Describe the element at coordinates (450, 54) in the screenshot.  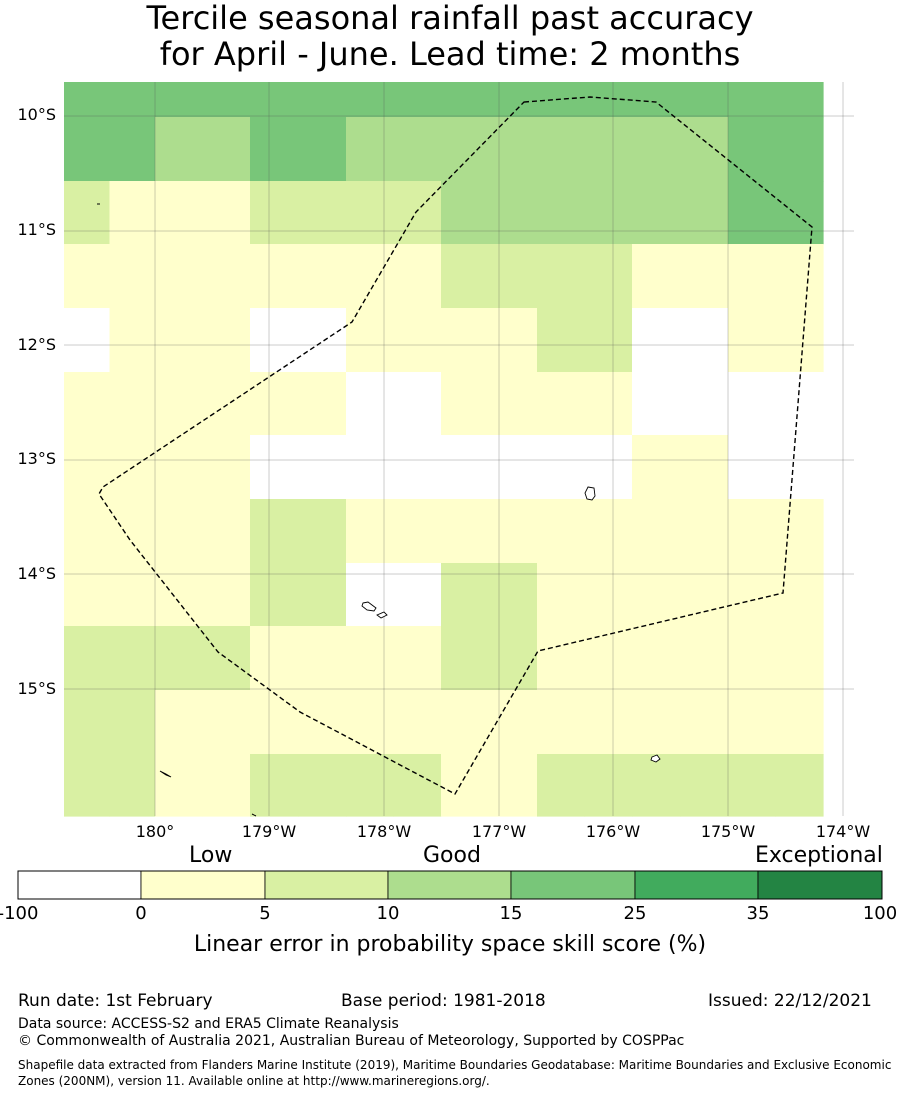
I see `map-title-line-2: for April - June. Lead time: 2 months` at that location.